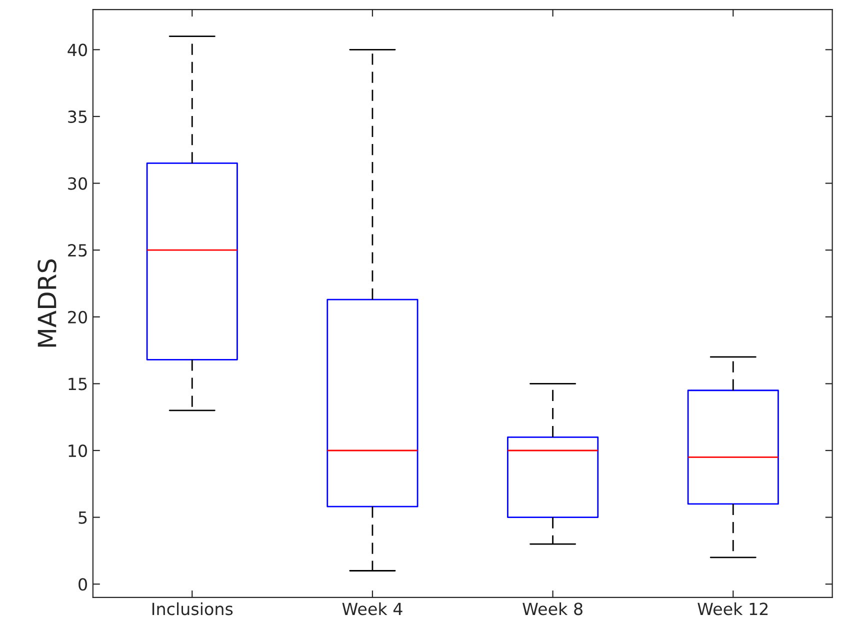 This screenshot has height=639, width=845. What do you see at coordinates (77, 317) in the screenshot?
I see `y-tick-label: 20` at bounding box center [77, 317].